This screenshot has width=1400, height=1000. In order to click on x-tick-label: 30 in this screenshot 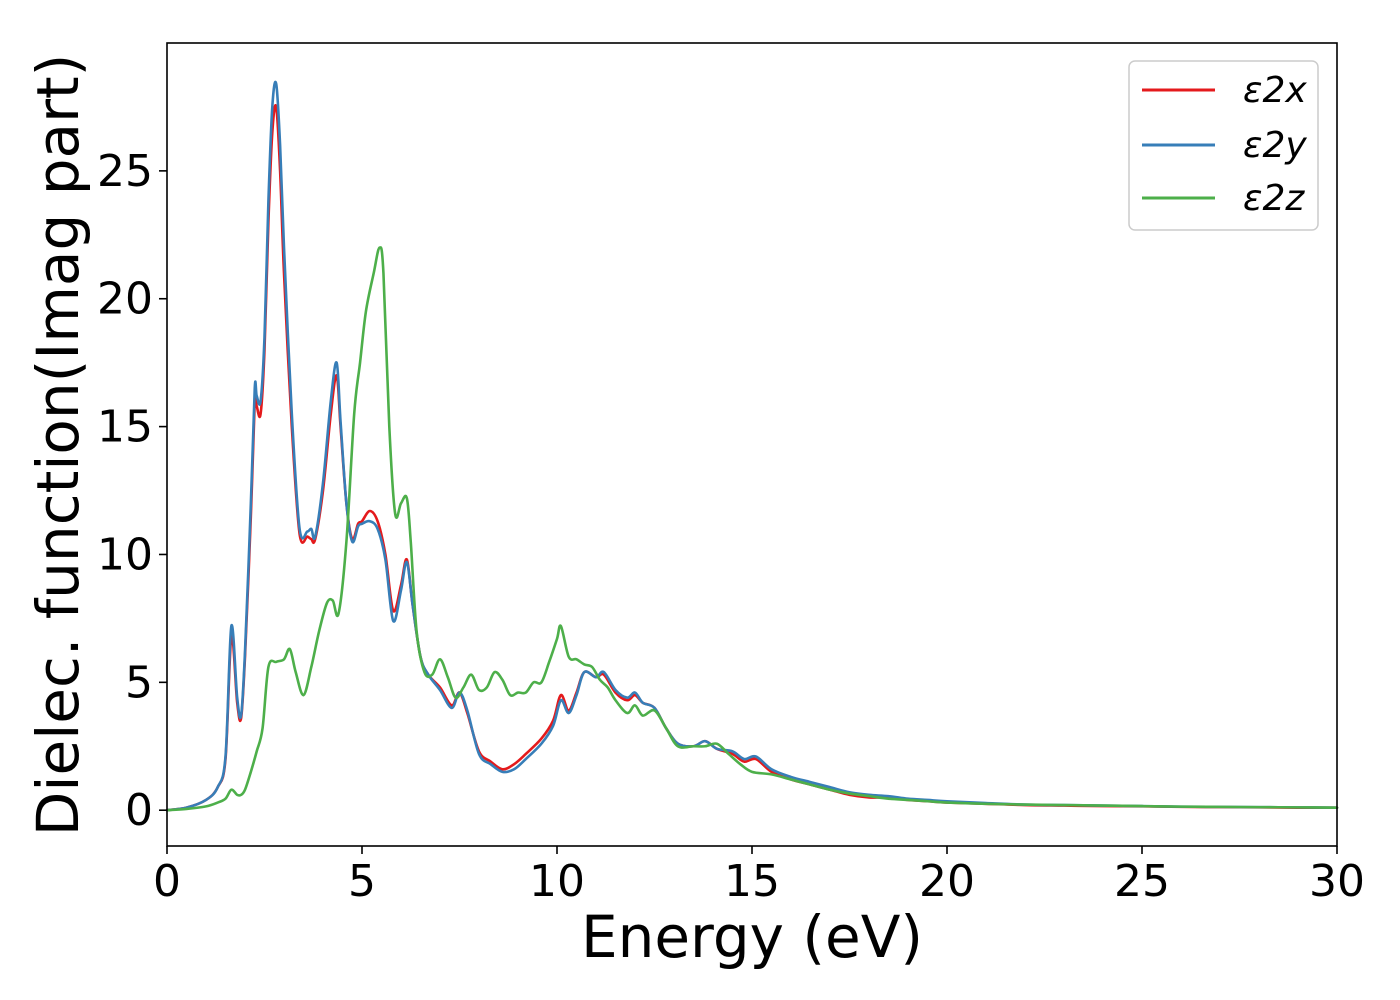, I will do `click(1337, 881)`.